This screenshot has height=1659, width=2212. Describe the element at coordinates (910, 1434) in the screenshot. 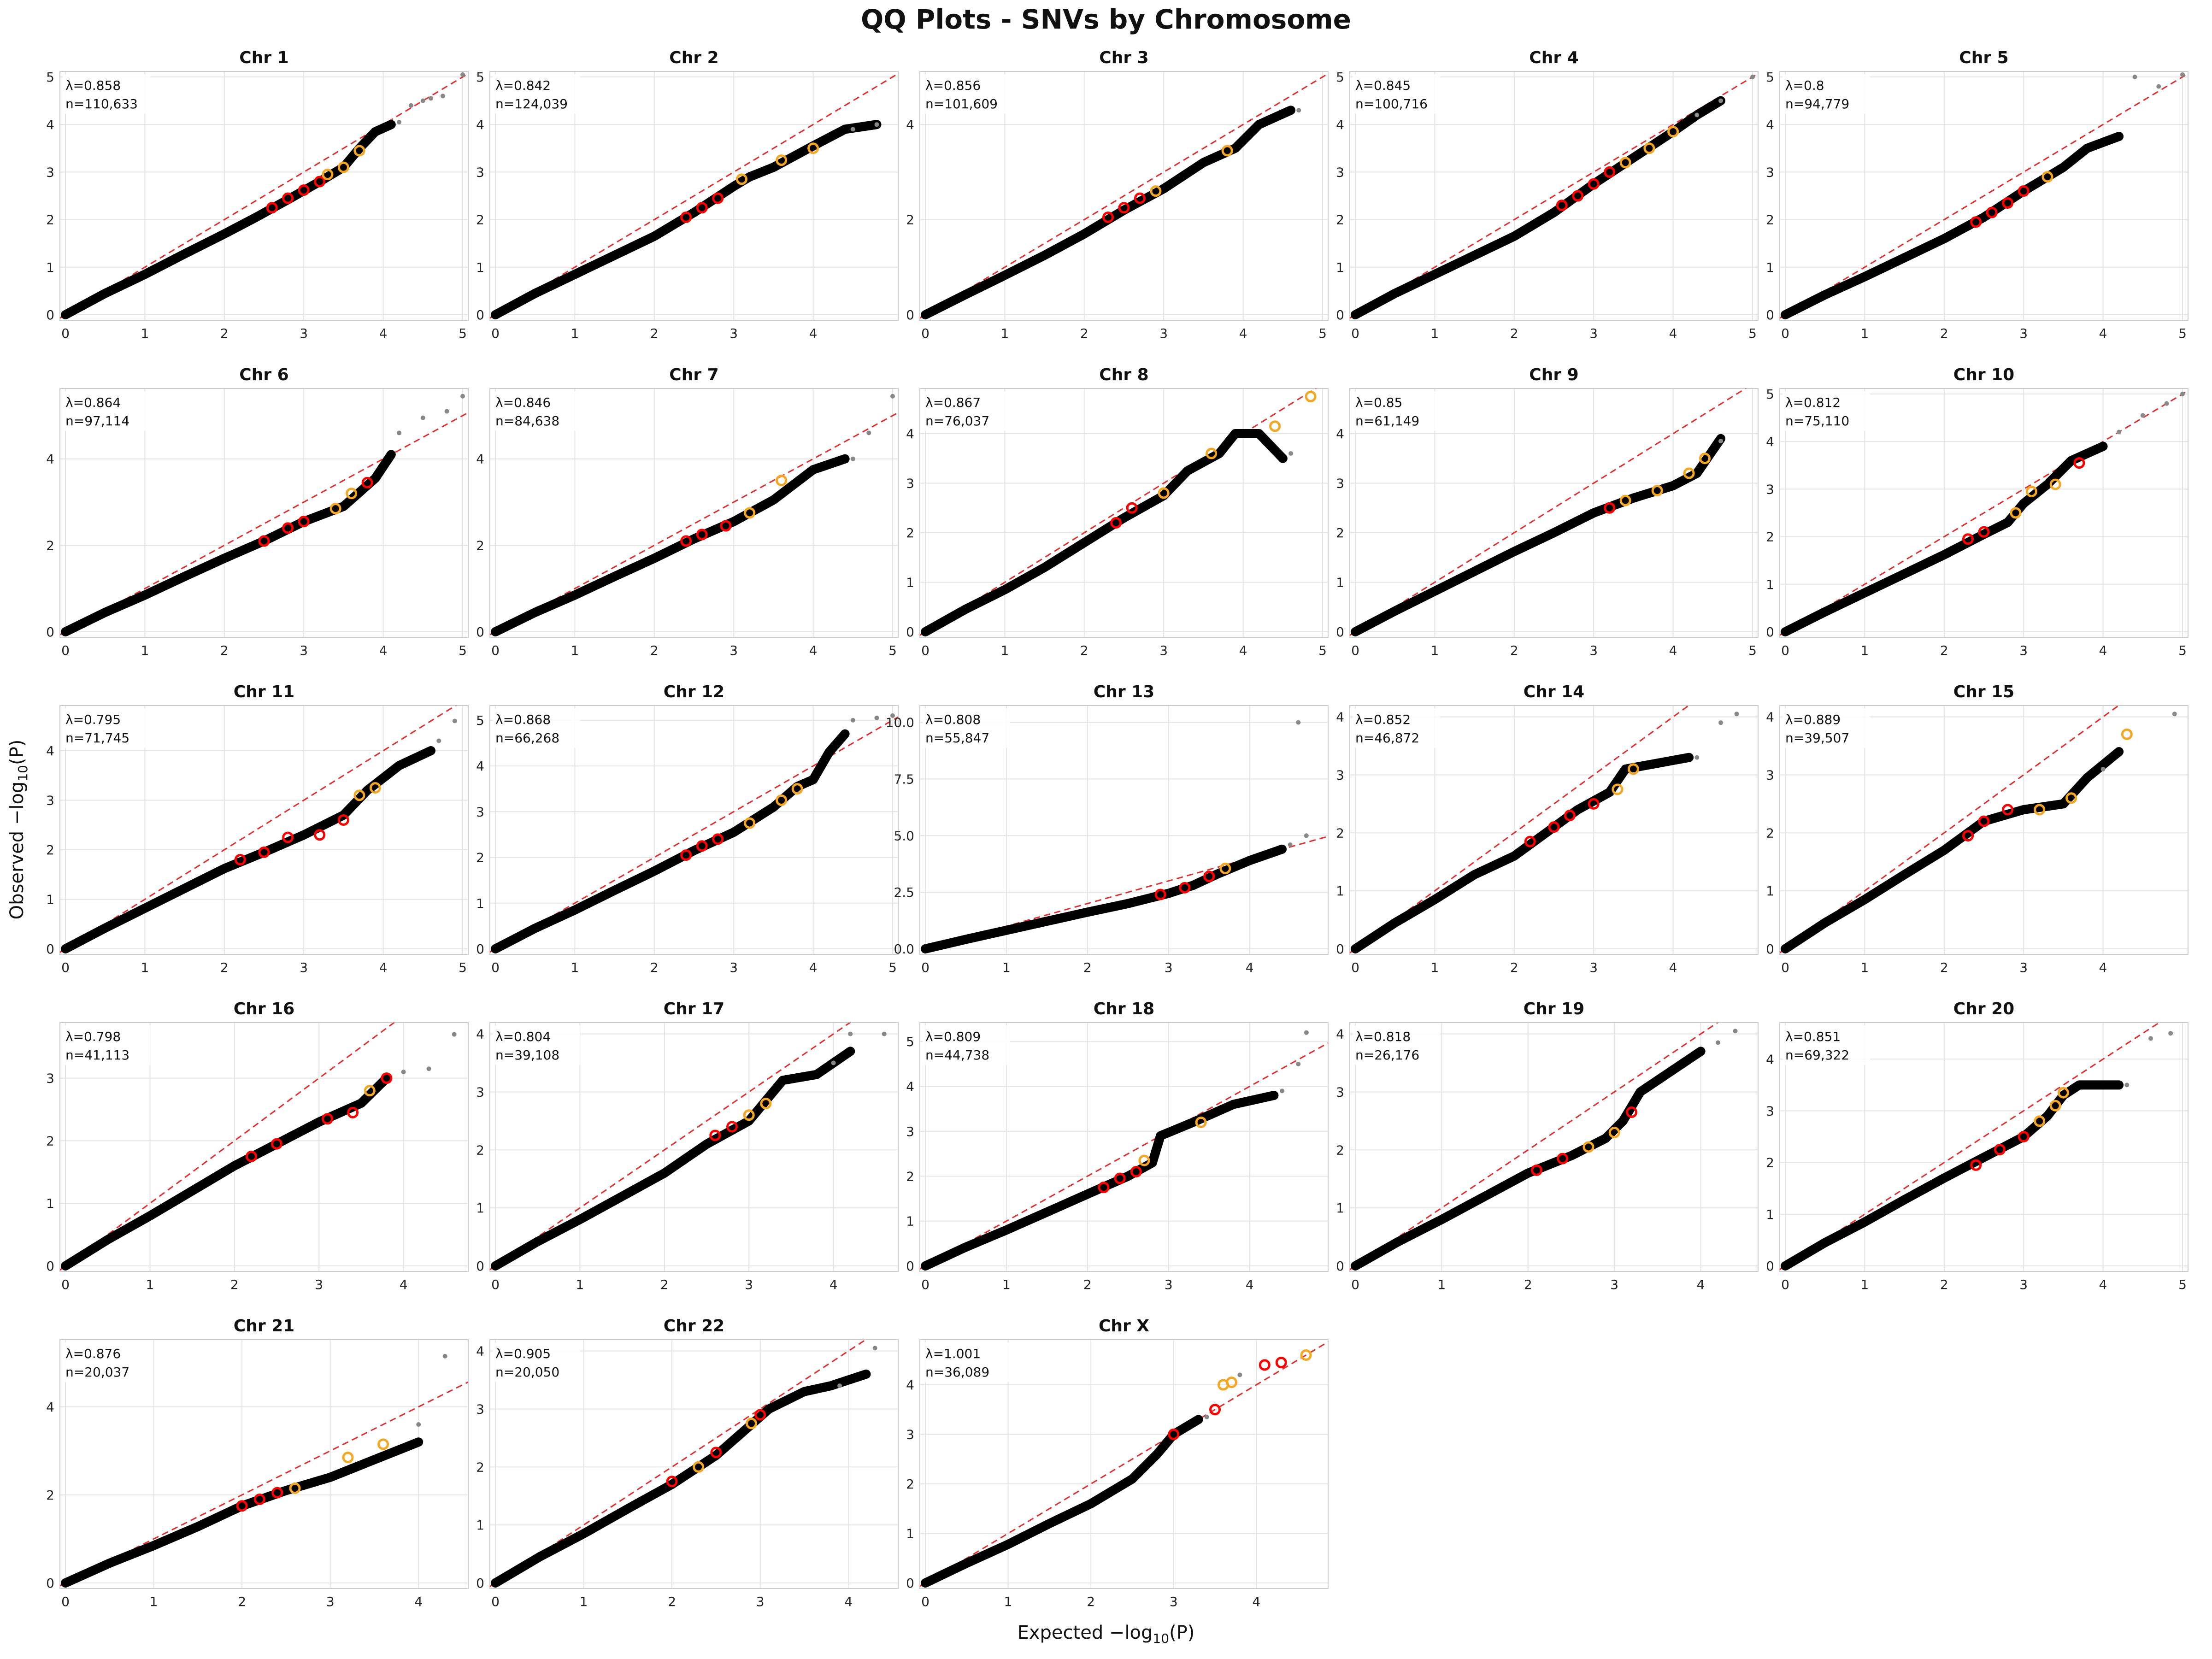

I see `y-tick-label: 3` at that location.